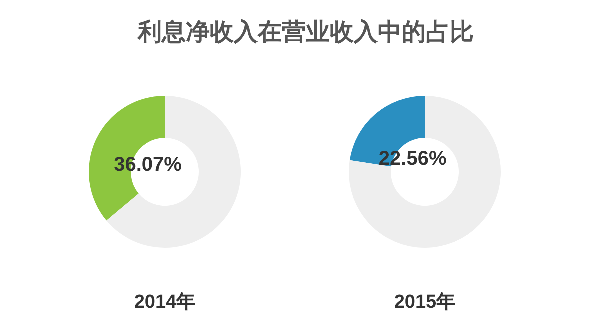 Image resolution: width=613 pixels, height=321 pixels. What do you see at coordinates (305, 32) in the screenshot?
I see `text: 利息净收入在营业收入中的占比` at bounding box center [305, 32].